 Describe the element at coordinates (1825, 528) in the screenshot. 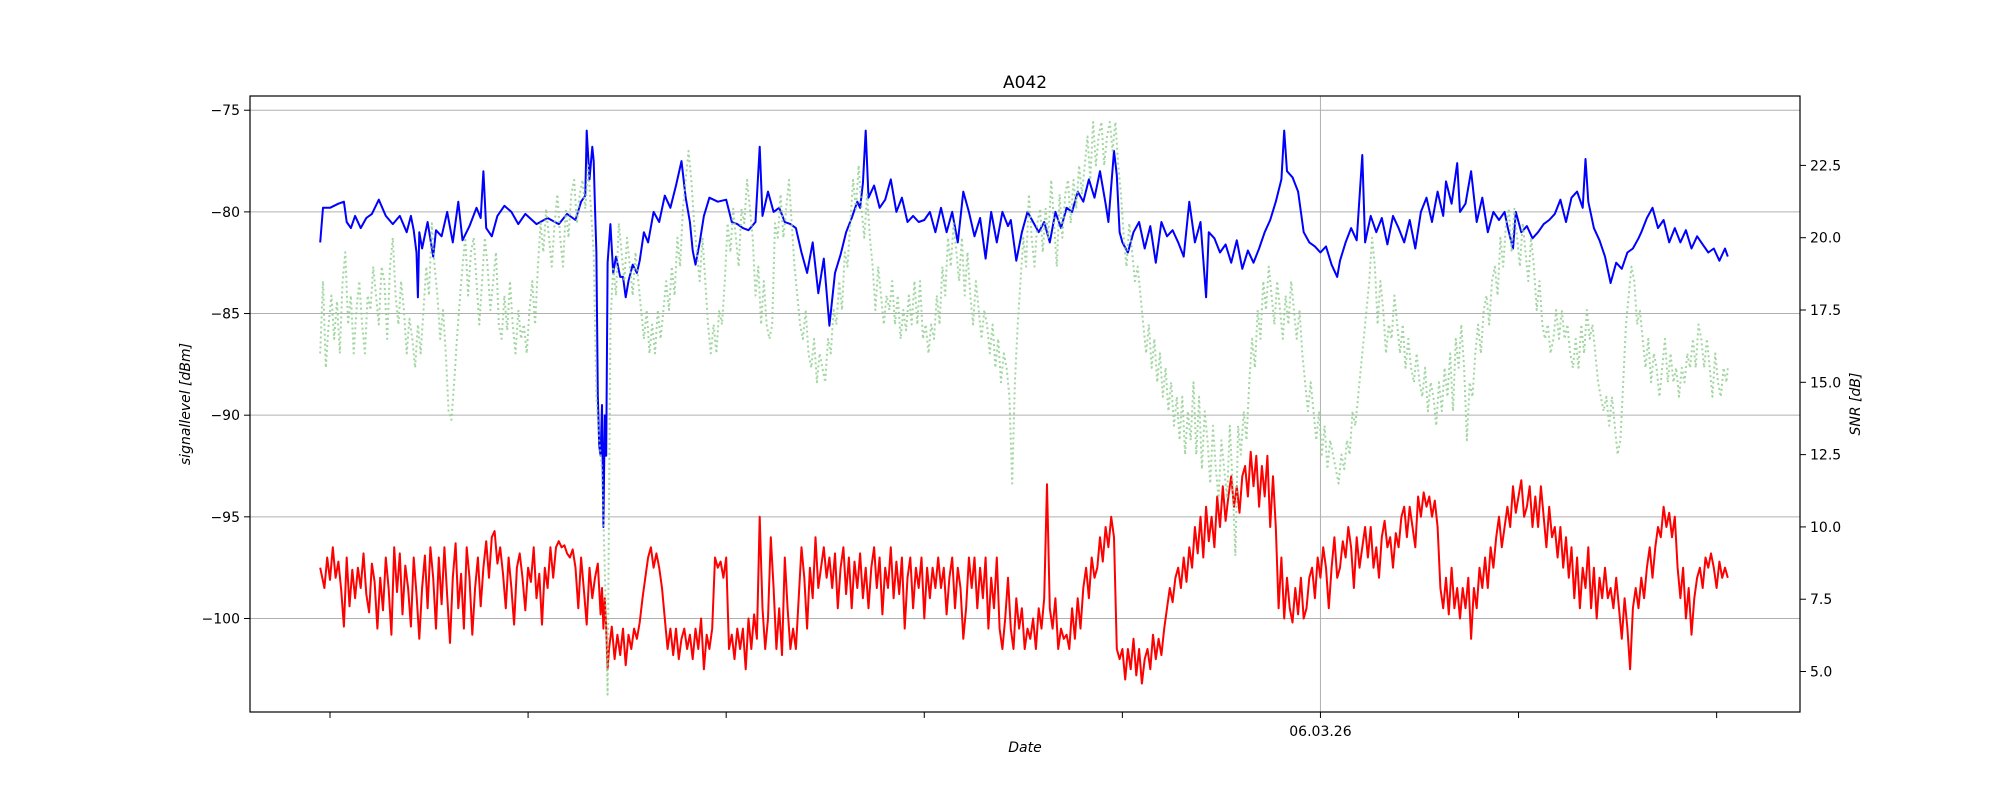

I see `right-y-tick-label: 10.0` at that location.